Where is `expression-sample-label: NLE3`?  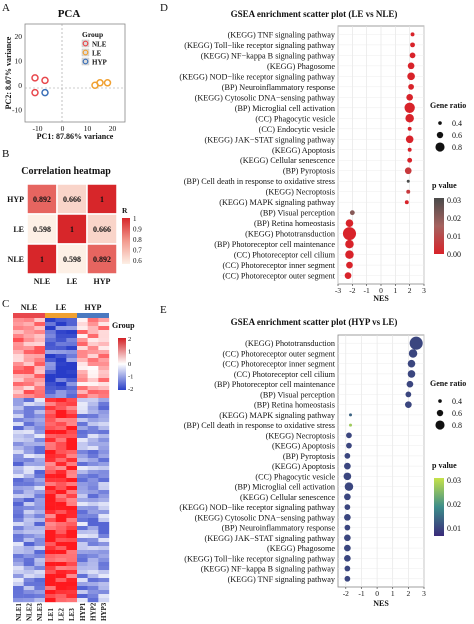 expression-sample-label: NLE3 is located at coordinates (40, 612).